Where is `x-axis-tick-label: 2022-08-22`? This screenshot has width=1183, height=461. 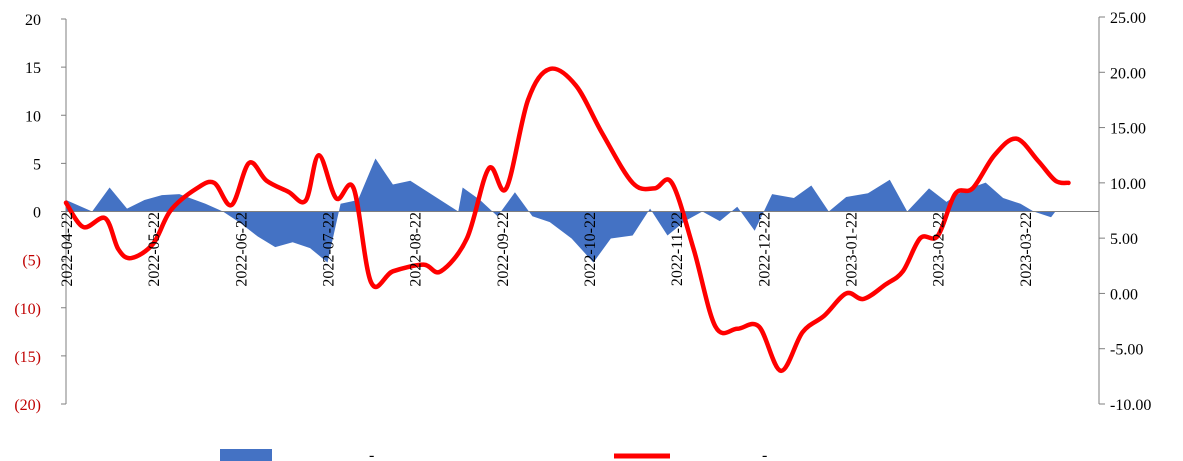 x-axis-tick-label: 2022-08-22 is located at coordinates (416, 249).